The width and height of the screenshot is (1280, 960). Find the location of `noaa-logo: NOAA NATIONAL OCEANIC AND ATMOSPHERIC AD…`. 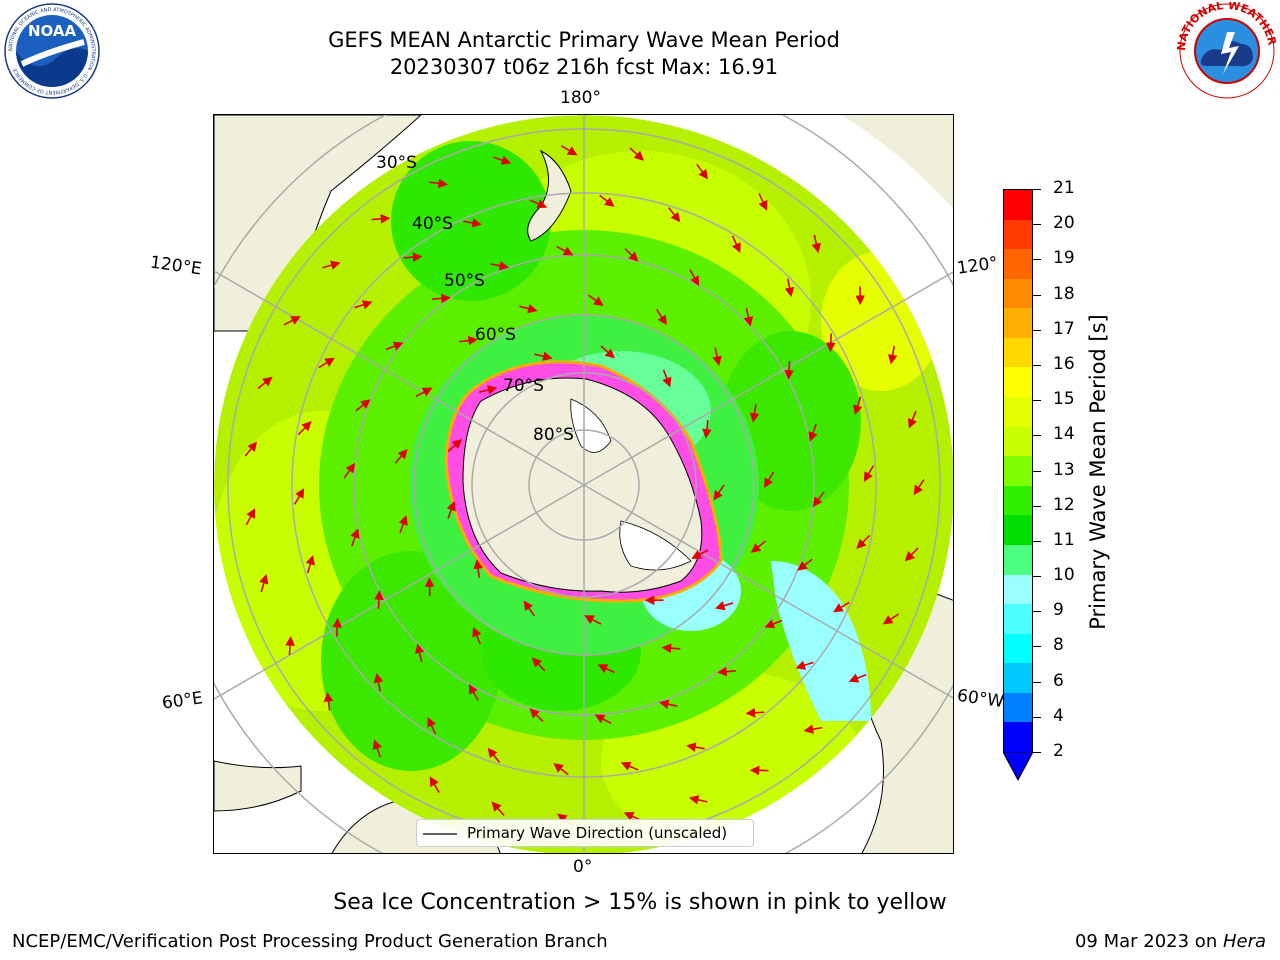

noaa-logo: NOAA NATIONAL OCEANIC AND ATMOSPHERIC AD… is located at coordinates (52, 51).